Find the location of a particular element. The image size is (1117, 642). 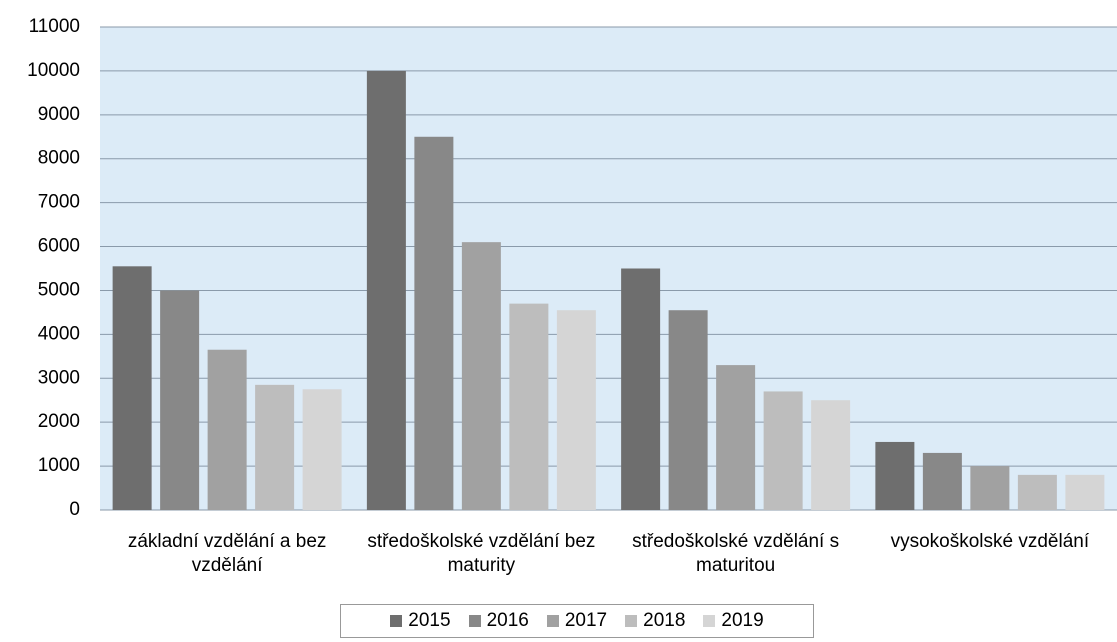

legend-label: 2019 is located at coordinates (742, 620).